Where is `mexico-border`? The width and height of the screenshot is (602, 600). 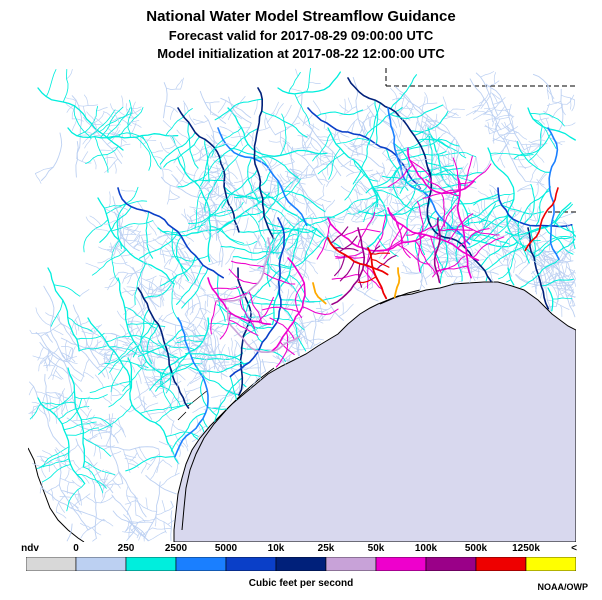
mexico-border is located at coordinates (56, 494).